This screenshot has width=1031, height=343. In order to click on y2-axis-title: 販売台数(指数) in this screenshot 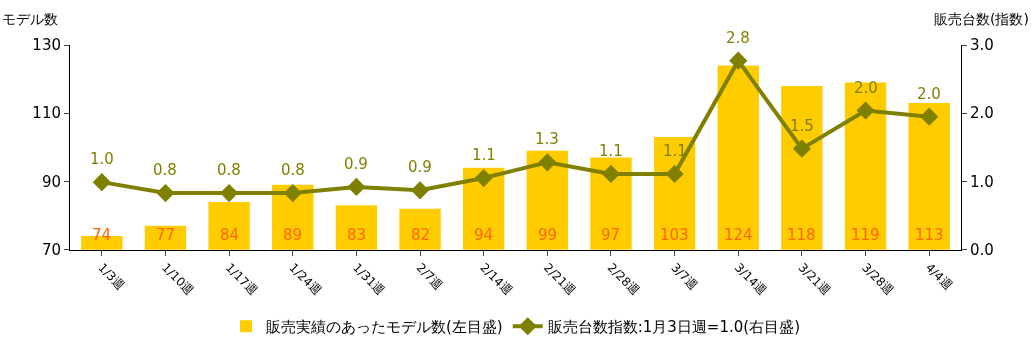, I will do `click(981, 19)`.